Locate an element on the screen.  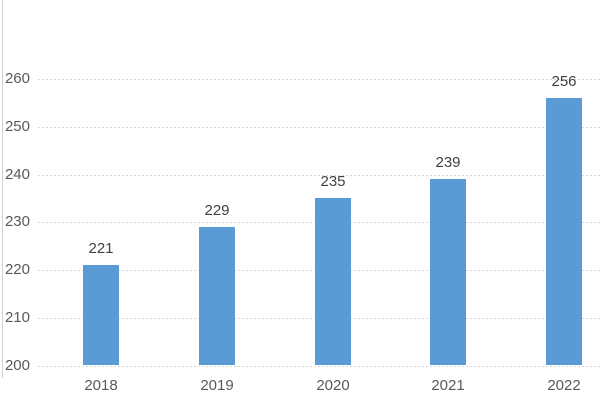
x-axis-label: 2019 is located at coordinates (217, 385).